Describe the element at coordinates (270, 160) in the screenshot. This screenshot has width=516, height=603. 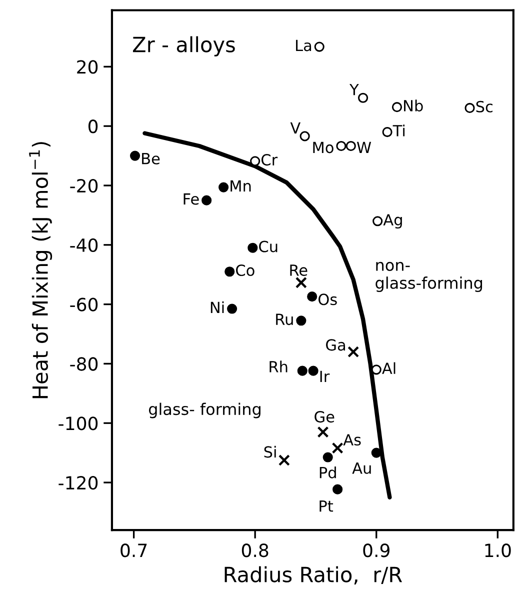
I see `annotation: Cr` at that location.